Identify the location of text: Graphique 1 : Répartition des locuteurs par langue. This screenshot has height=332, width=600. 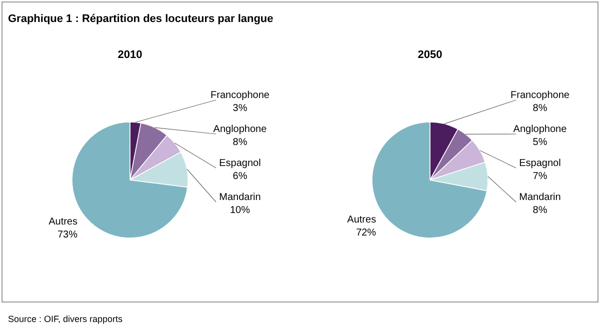
(141, 19).